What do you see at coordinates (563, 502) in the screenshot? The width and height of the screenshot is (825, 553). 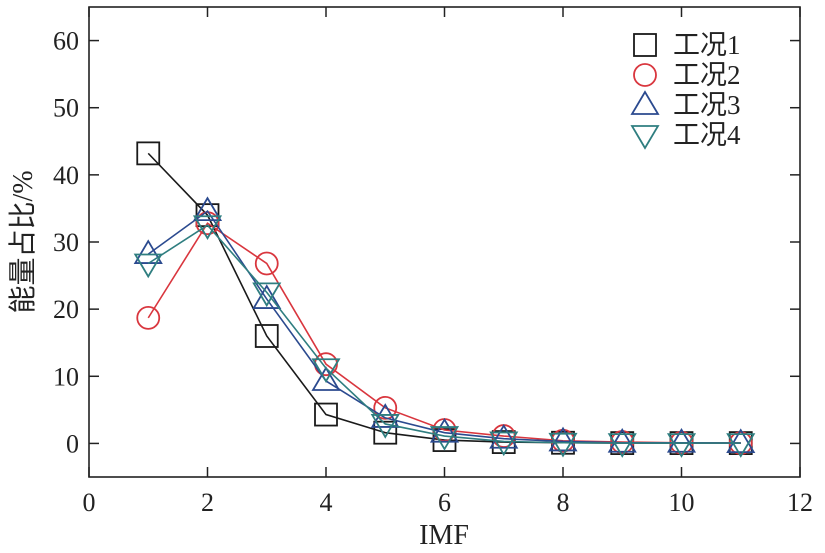 I see `x-tick-label: 8` at bounding box center [563, 502].